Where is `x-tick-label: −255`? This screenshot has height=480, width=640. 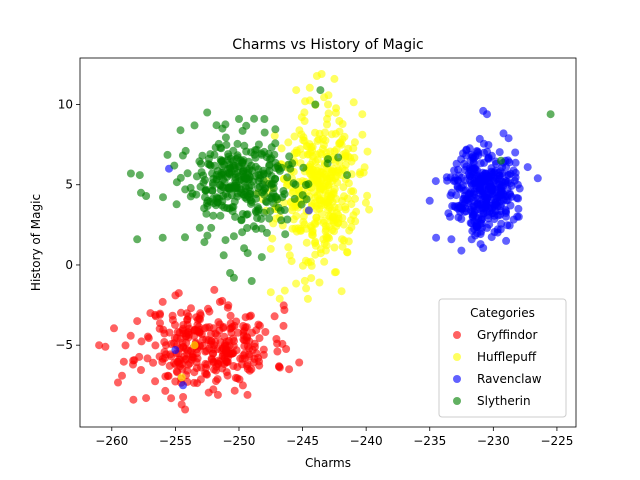 x-tick-label: −255 is located at coordinates (175, 441).